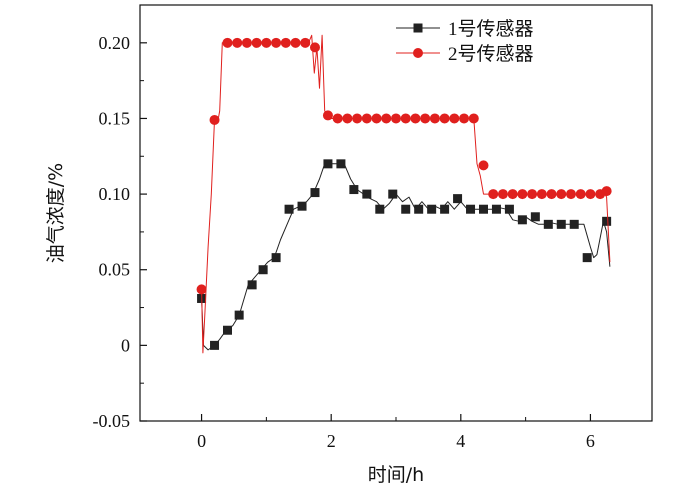  I want to click on x-tick-label: 4, so click(460, 441).